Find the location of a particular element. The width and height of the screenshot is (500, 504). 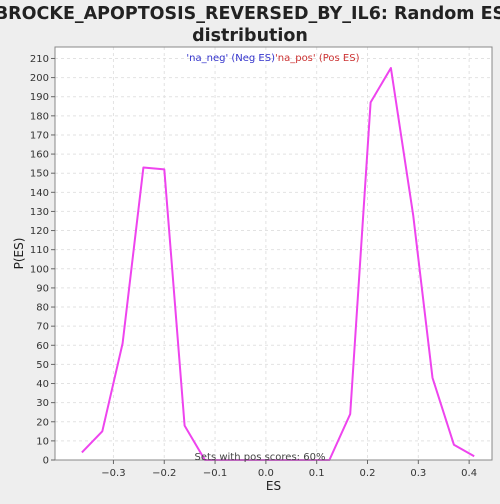

y-tick-label: 120 is located at coordinates (39, 231).